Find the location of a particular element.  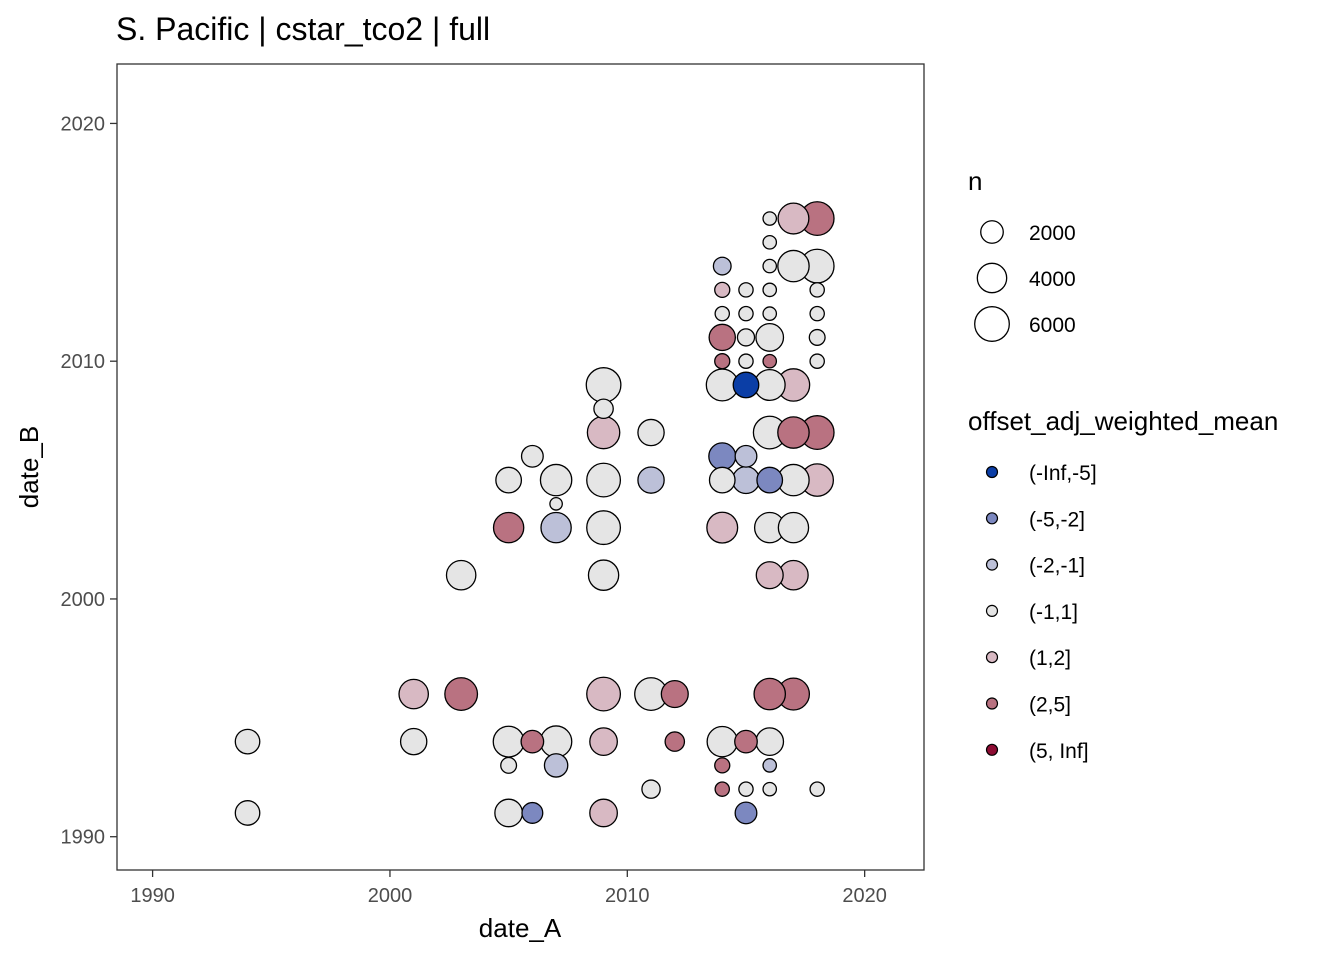

x-tick-label: 2000 is located at coordinates (390, 896).